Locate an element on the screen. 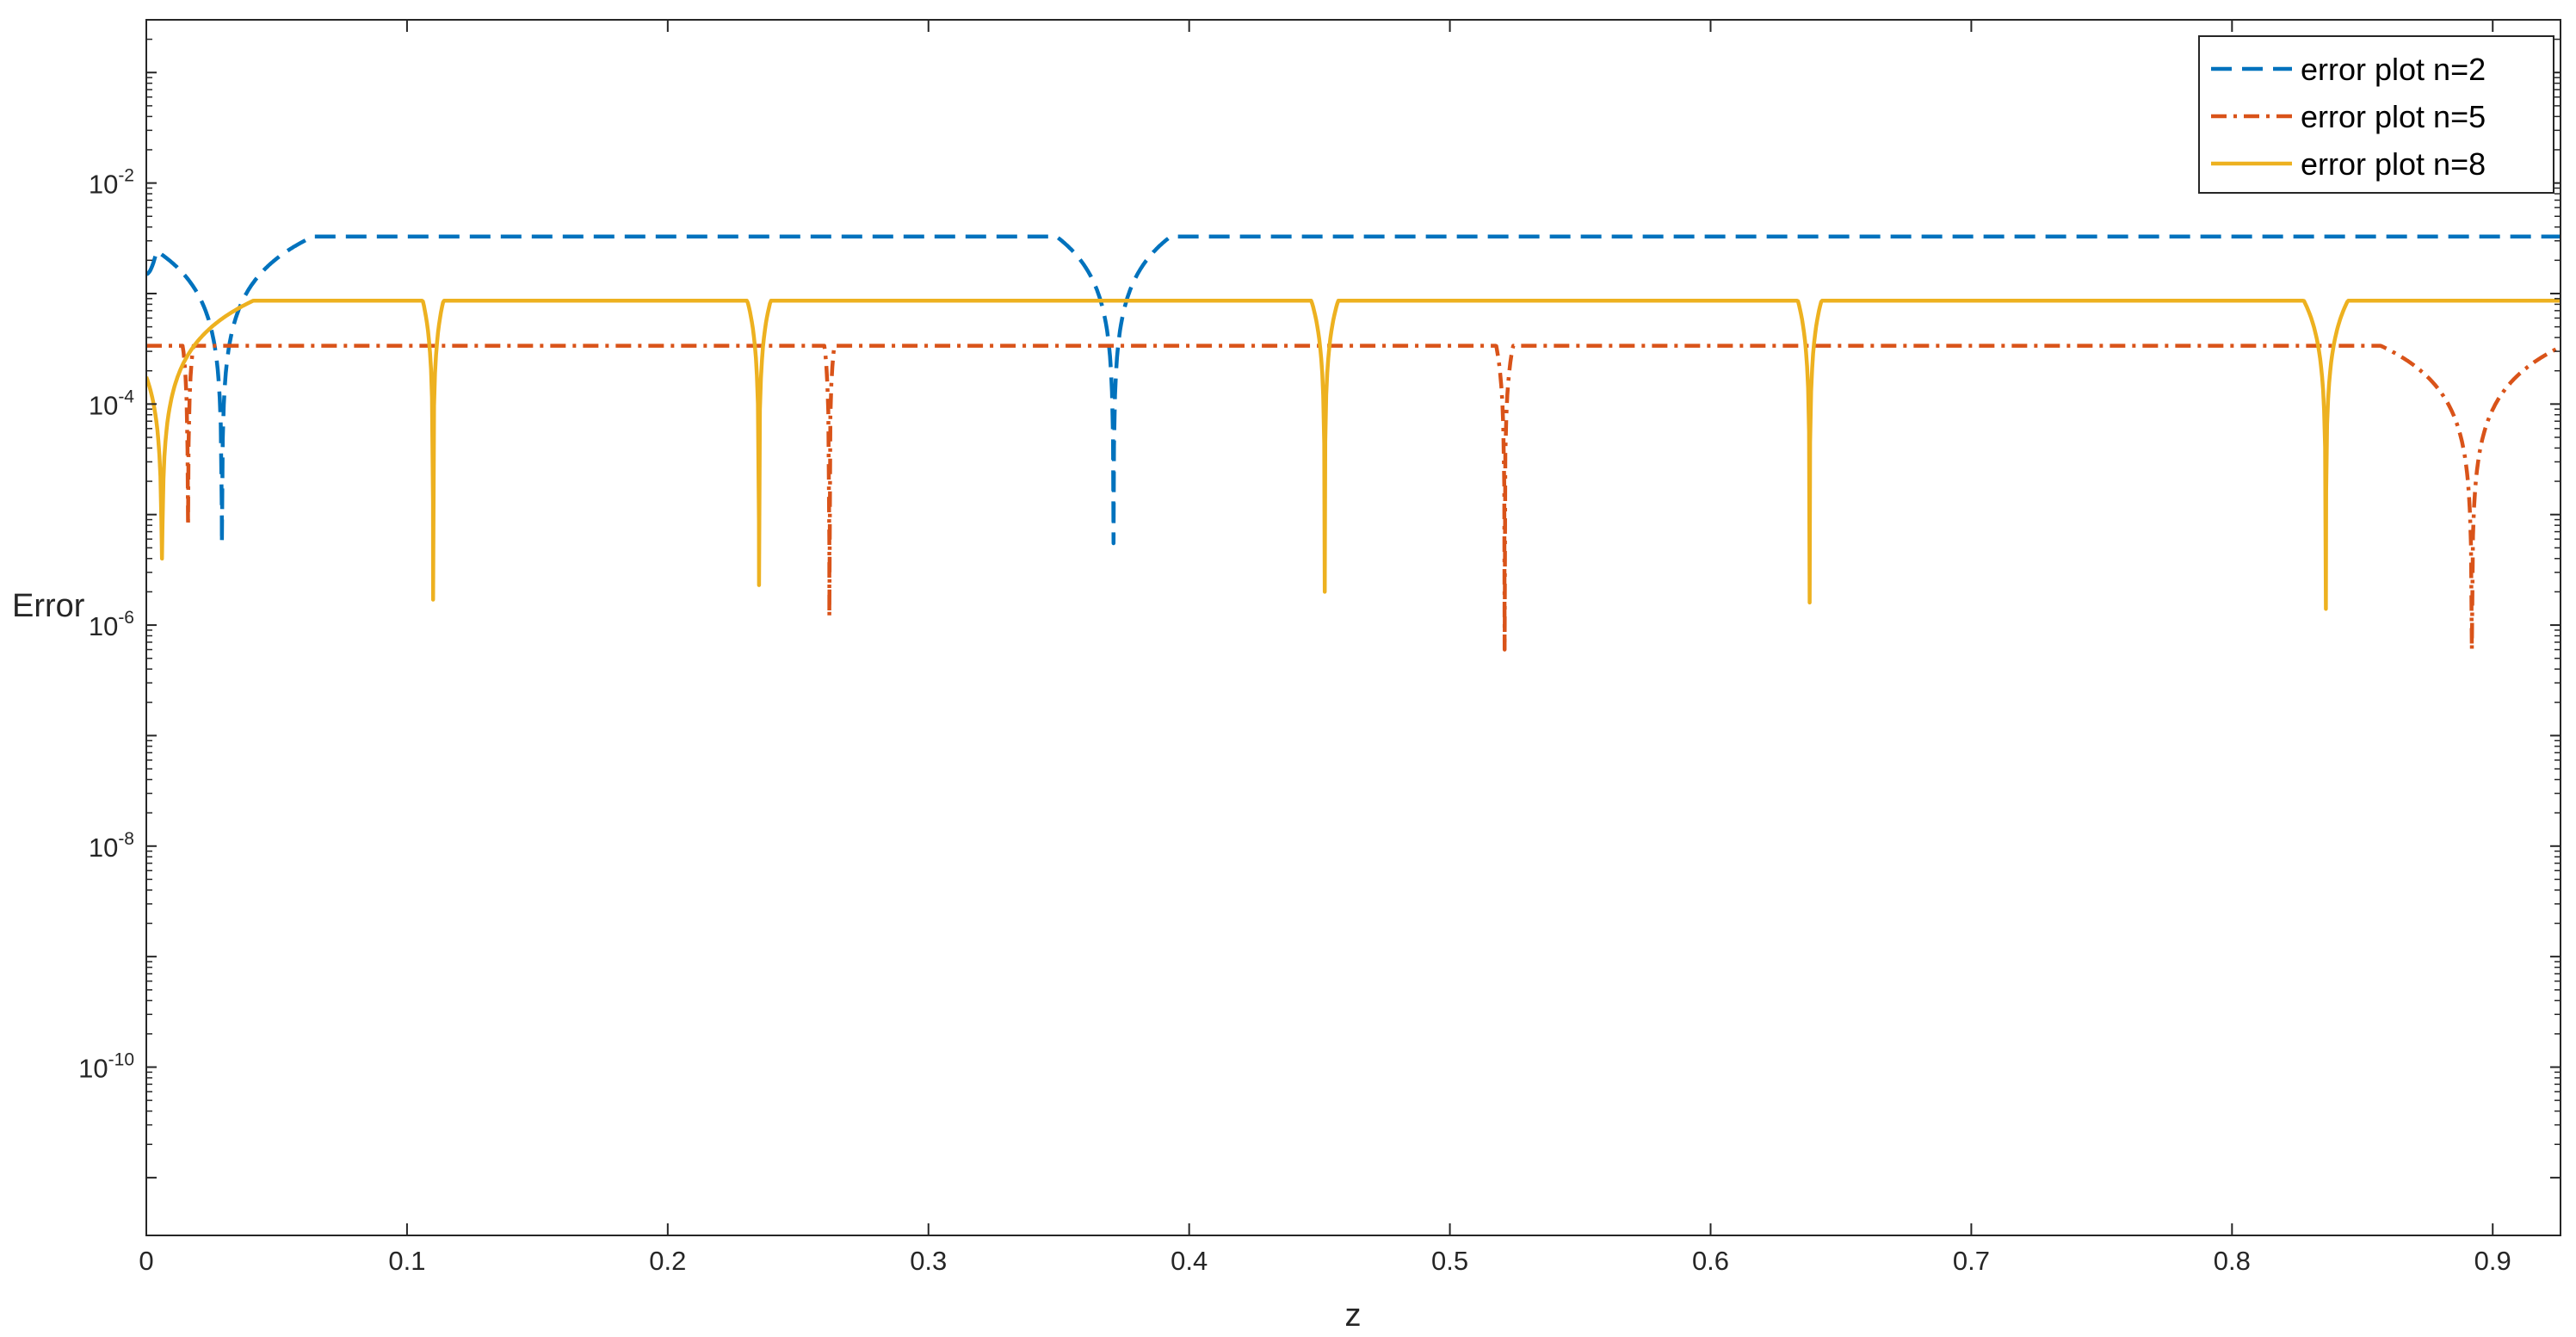  legend-label: error plot n=8 is located at coordinates (2393, 164).